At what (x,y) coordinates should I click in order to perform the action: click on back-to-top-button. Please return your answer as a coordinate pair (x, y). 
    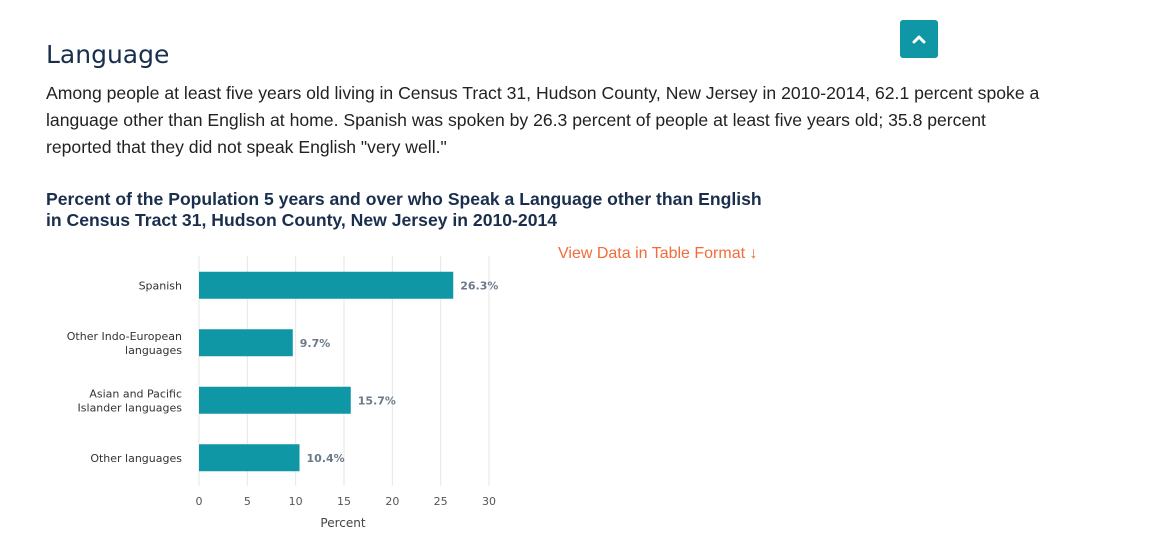
    Looking at the image, I should click on (919, 39).